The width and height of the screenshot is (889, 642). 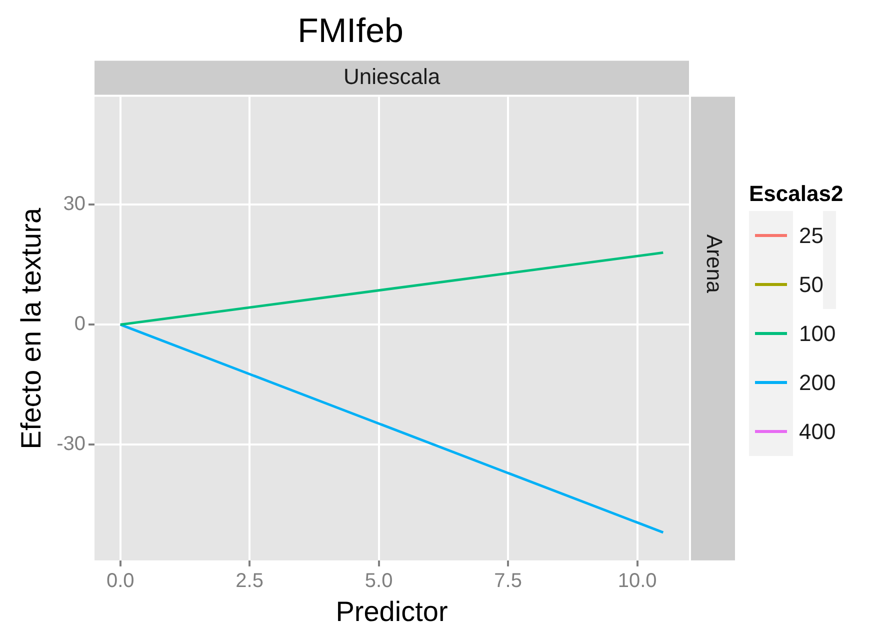 What do you see at coordinates (31, 329) in the screenshot?
I see `y-axis-title: Efecto en la textura` at bounding box center [31, 329].